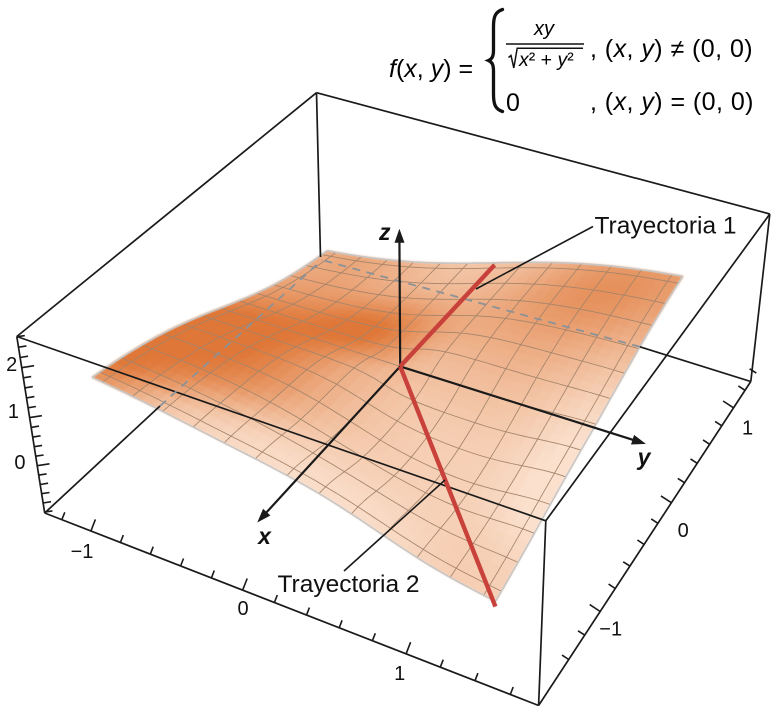  What do you see at coordinates (431, 69) in the screenshot?
I see `svg-text: f(x, y) =` at bounding box center [431, 69].